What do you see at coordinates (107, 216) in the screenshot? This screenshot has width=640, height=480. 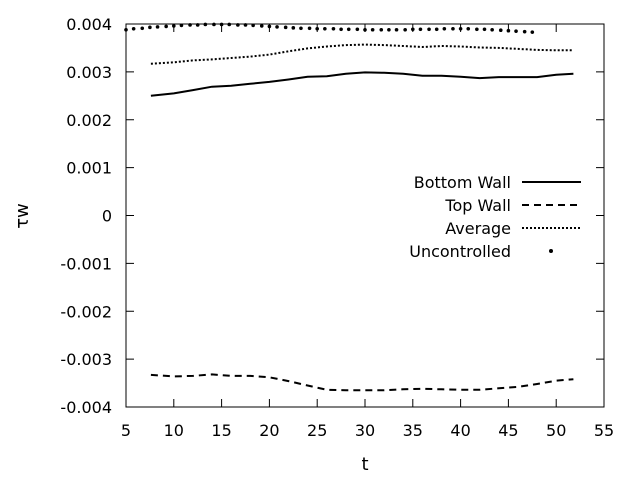 I see `y-tick-label: 0` at bounding box center [107, 216].